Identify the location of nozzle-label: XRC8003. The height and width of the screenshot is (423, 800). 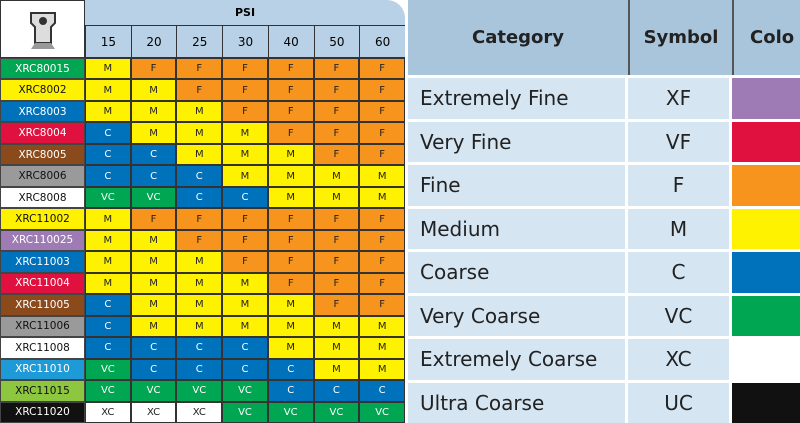
(42, 111).